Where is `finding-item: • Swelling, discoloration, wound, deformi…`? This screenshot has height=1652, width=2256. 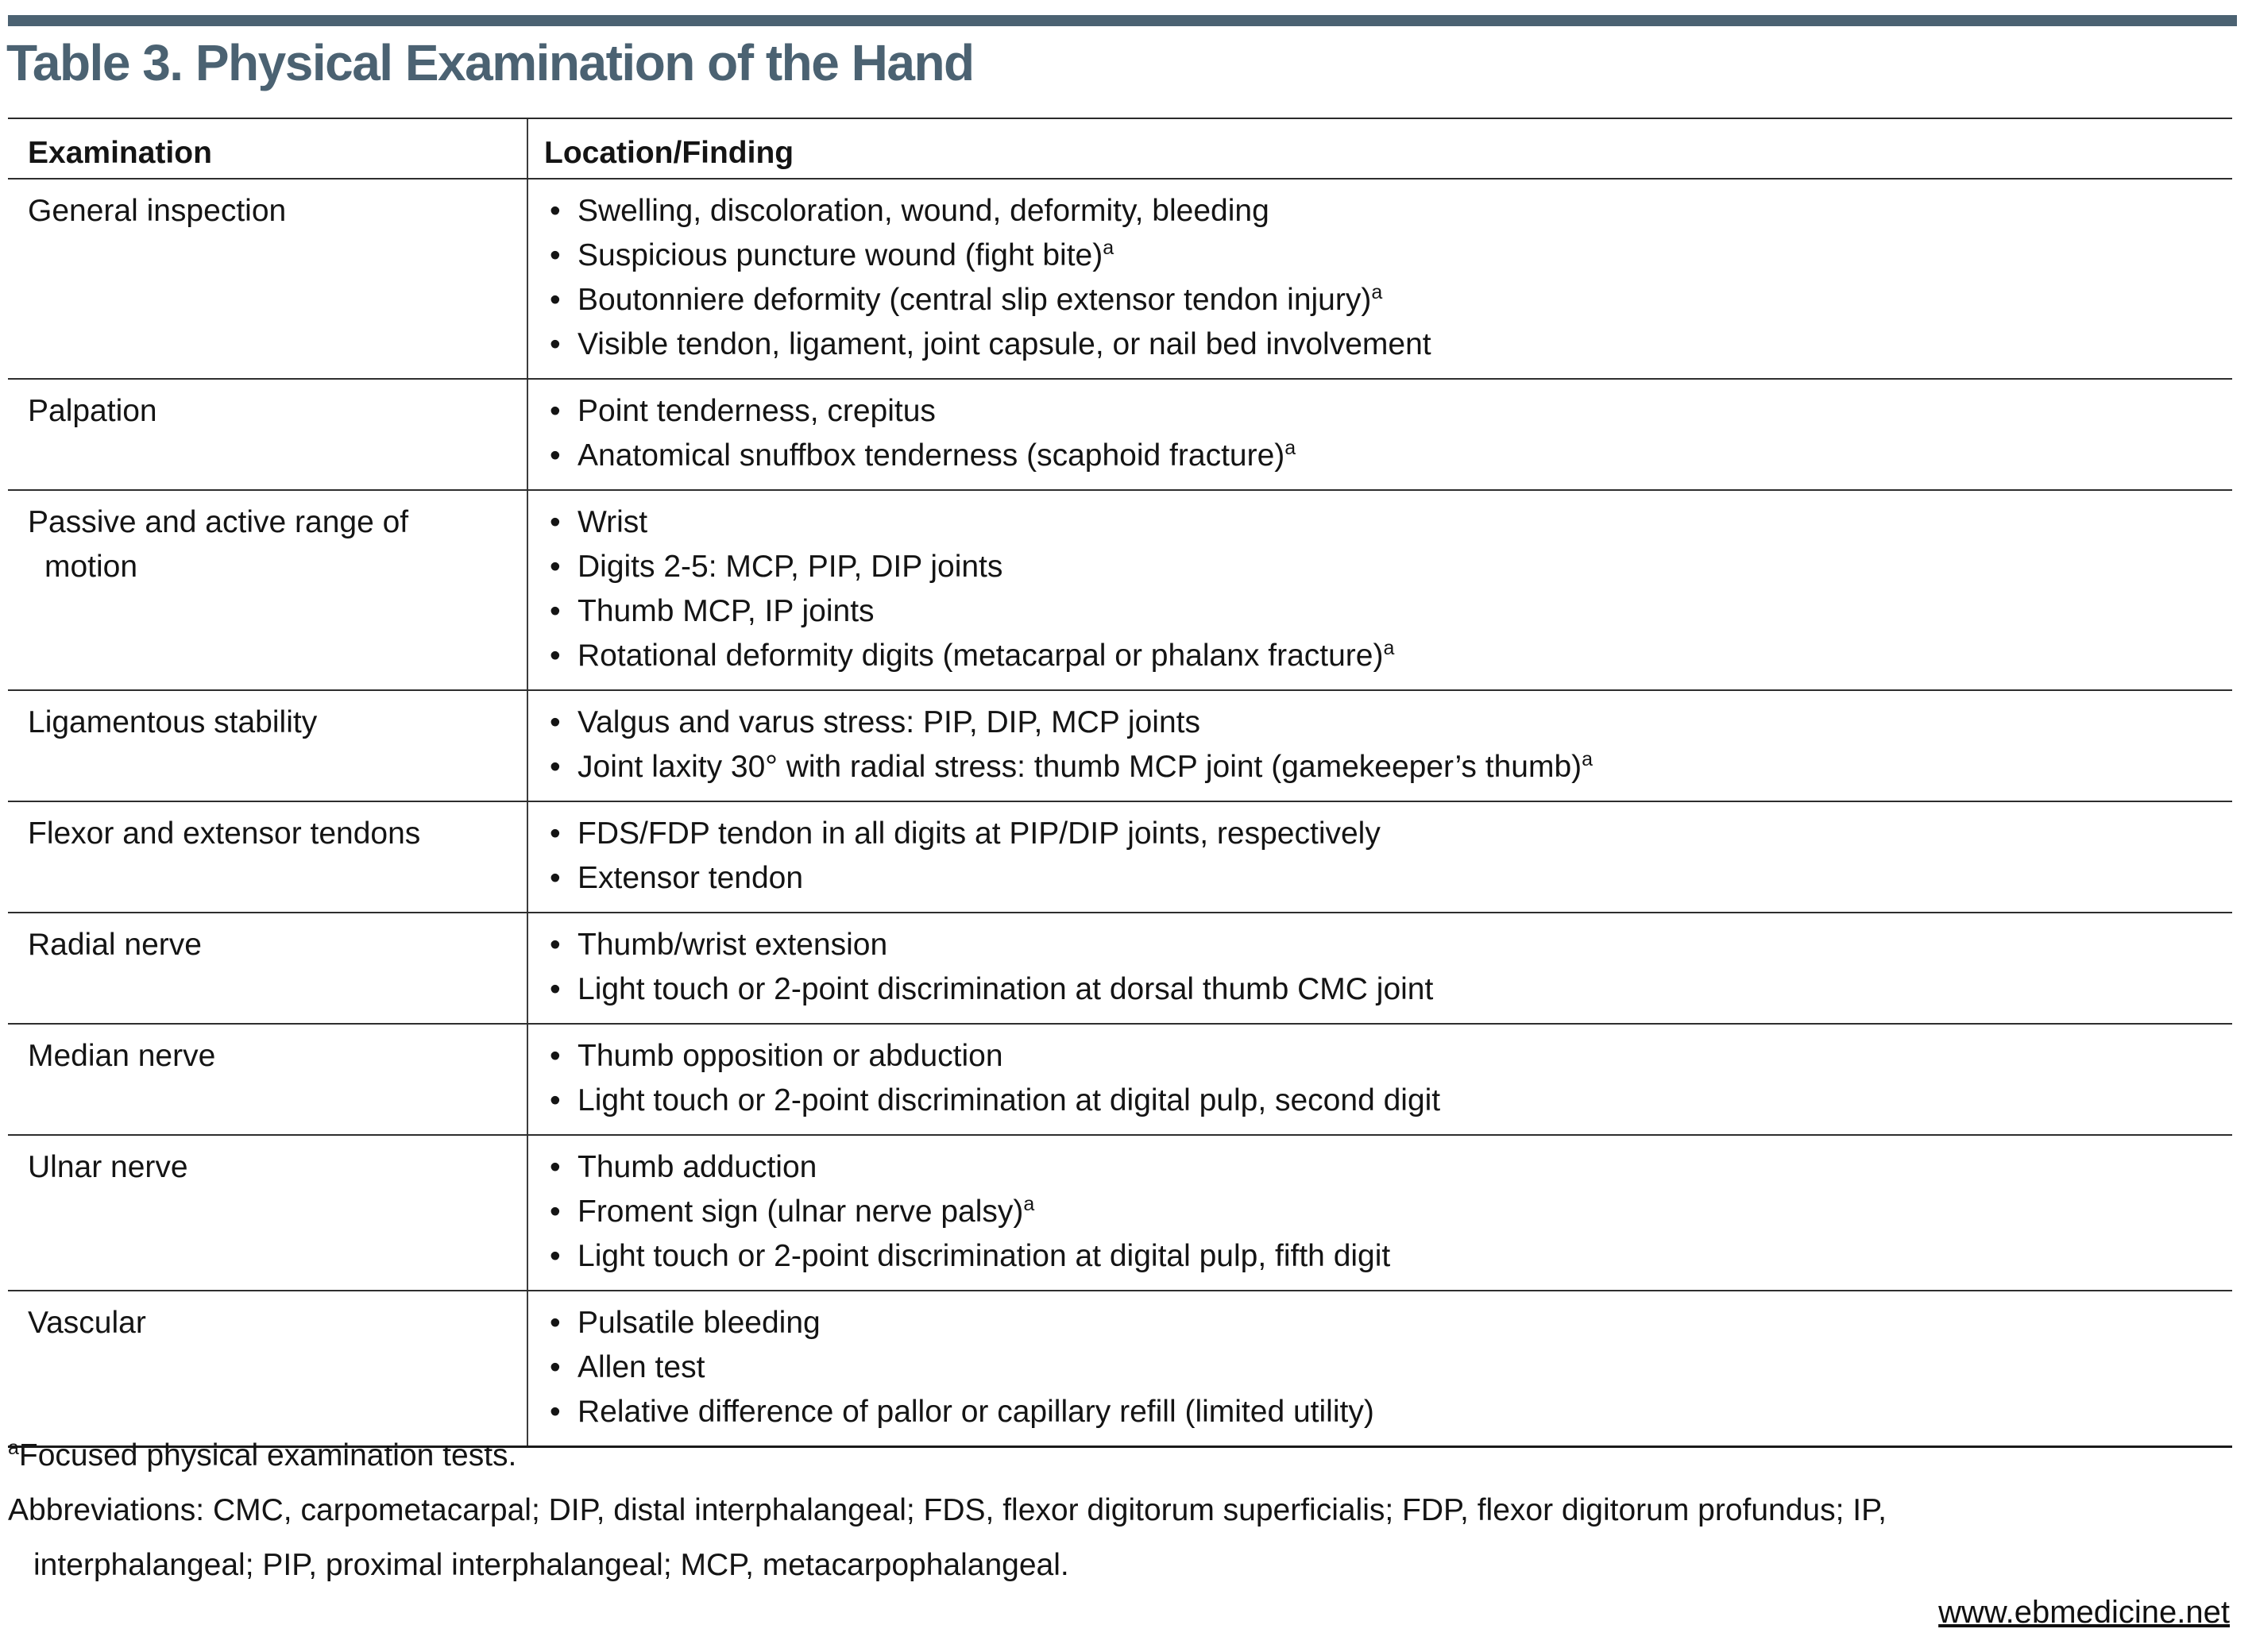 finding-item: • Swelling, discoloration, wound, deformi… is located at coordinates (1380, 211).